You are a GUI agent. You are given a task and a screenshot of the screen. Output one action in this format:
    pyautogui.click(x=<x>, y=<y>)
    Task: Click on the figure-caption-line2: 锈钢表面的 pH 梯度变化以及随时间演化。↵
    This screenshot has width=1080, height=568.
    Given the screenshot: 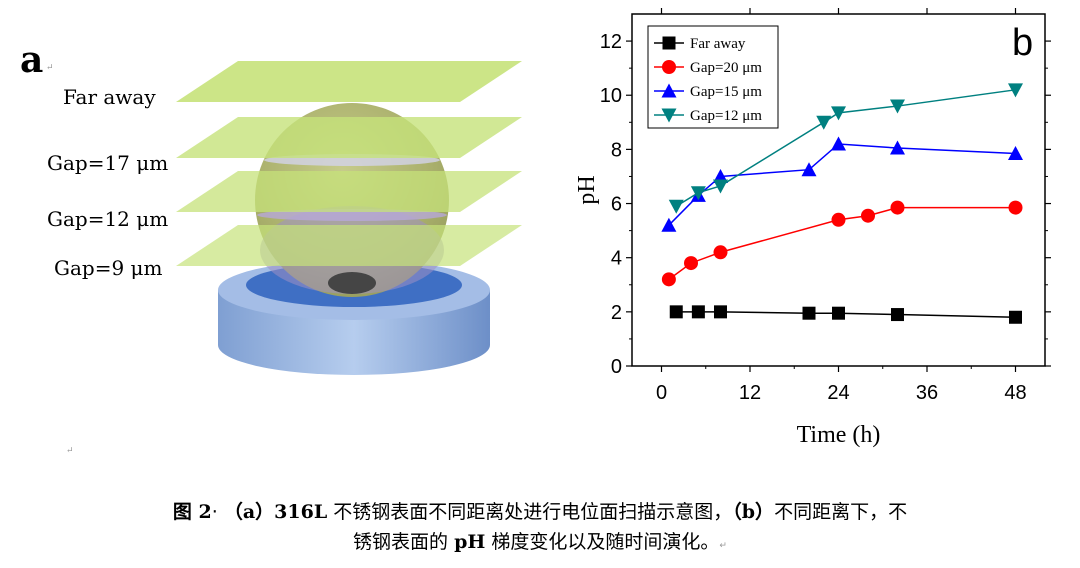 What is the action you would take?
    pyautogui.click(x=540, y=544)
    